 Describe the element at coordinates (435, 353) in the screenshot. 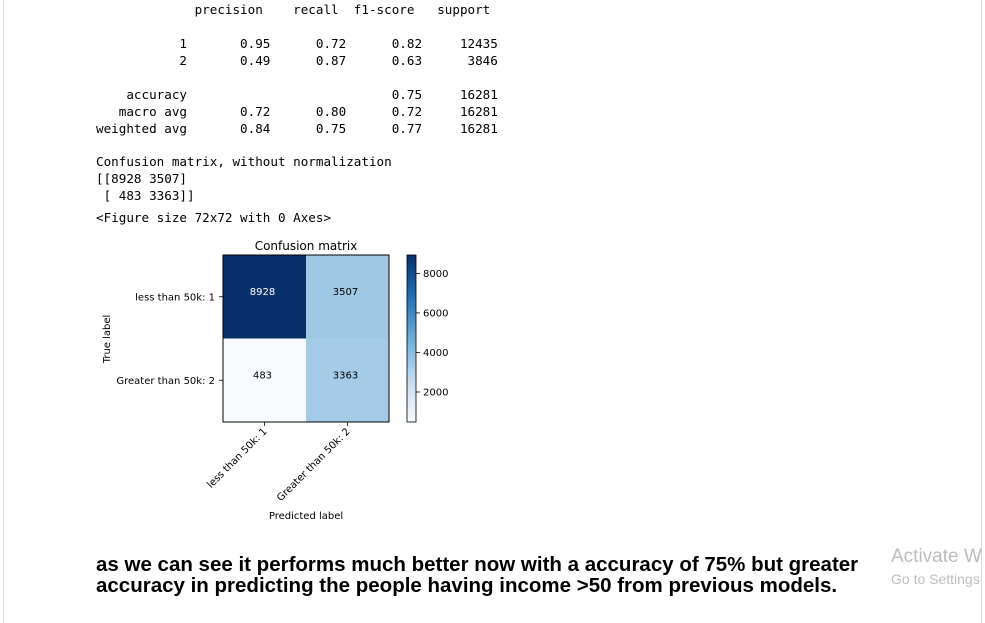

I see `colorbar-tick-label: 4000` at that location.